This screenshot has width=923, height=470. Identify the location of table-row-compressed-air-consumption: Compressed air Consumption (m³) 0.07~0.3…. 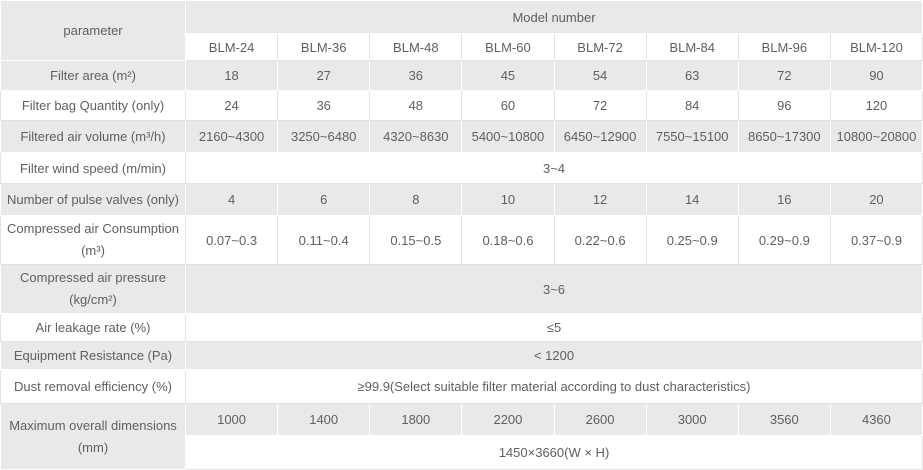
(461, 240).